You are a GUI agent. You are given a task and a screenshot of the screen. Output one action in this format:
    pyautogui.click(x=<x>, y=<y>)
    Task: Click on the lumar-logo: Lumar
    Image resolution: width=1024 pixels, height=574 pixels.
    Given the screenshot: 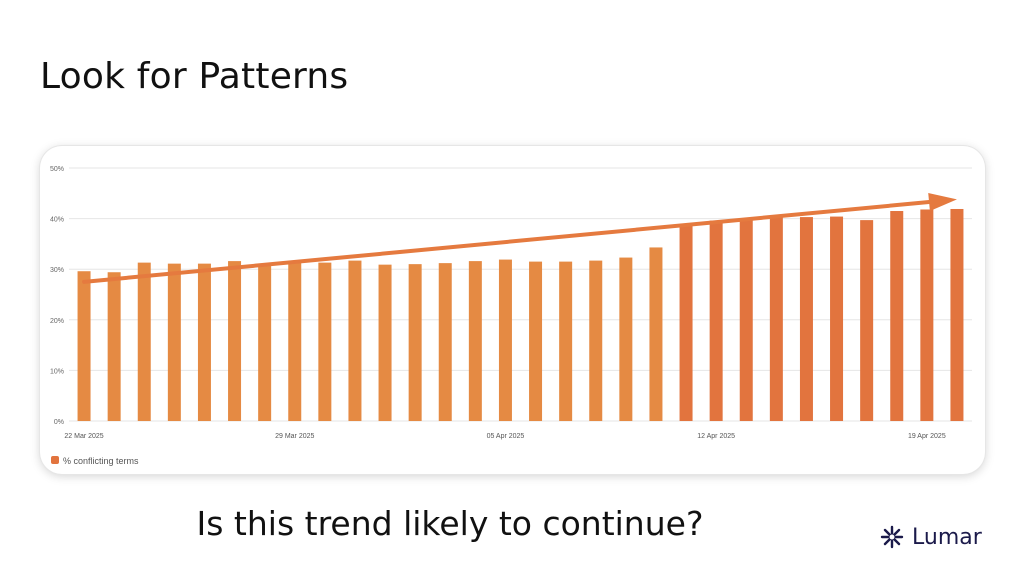 What is the action you would take?
    pyautogui.click(x=931, y=537)
    